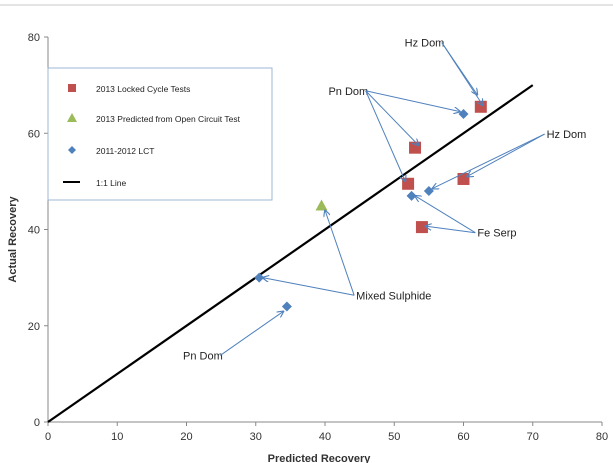 This screenshot has width=613, height=463. What do you see at coordinates (256, 437) in the screenshot?
I see `x-tick-label: 30` at bounding box center [256, 437].